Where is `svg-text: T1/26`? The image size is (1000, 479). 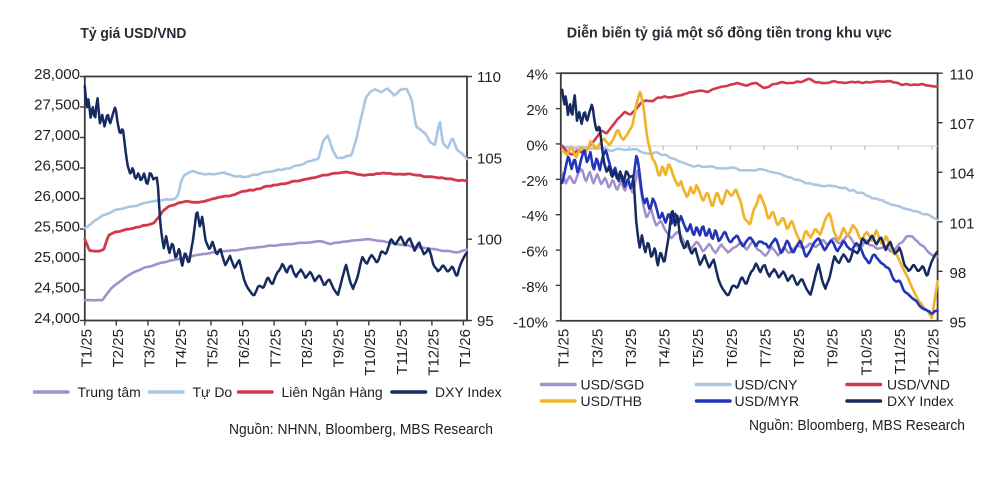
svg-text: T1/26 is located at coordinates (465, 348).